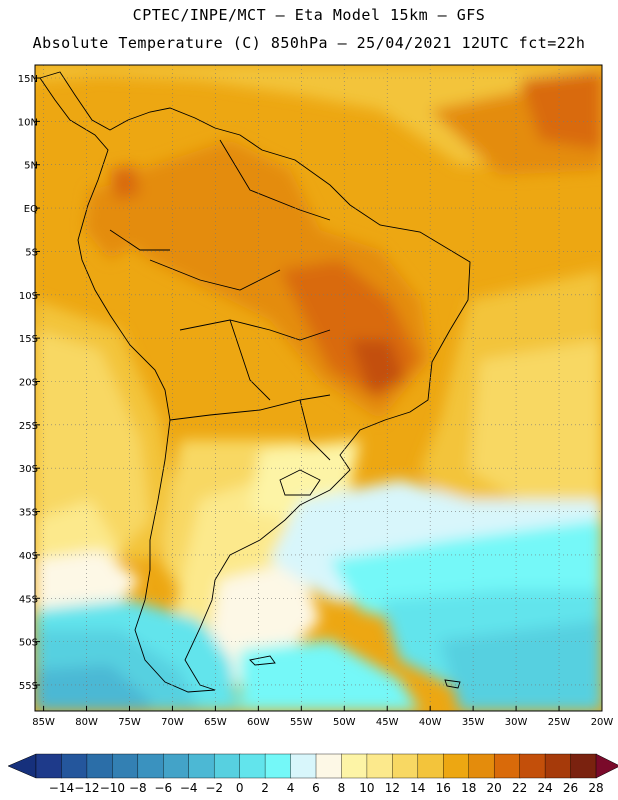  I want to click on lon-label: 75W, so click(129, 722).